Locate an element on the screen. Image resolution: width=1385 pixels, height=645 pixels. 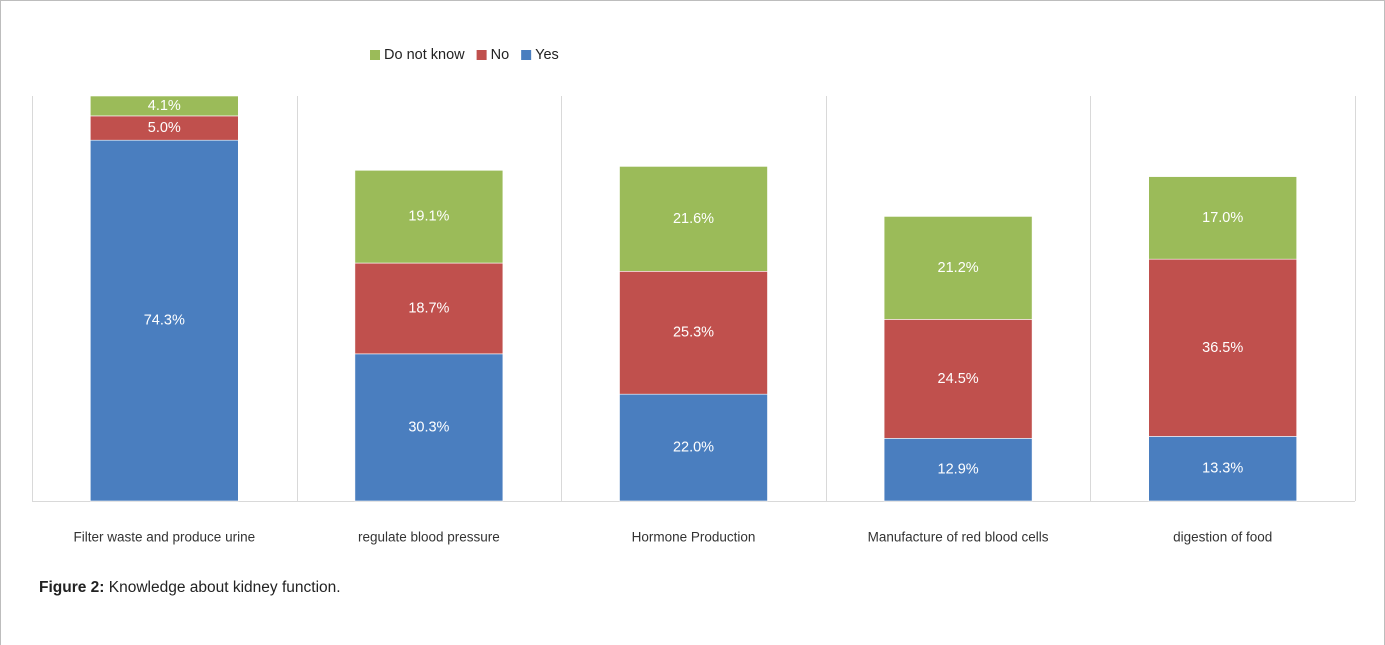
data-label-yes-2: 30.3% is located at coordinates (428, 427).